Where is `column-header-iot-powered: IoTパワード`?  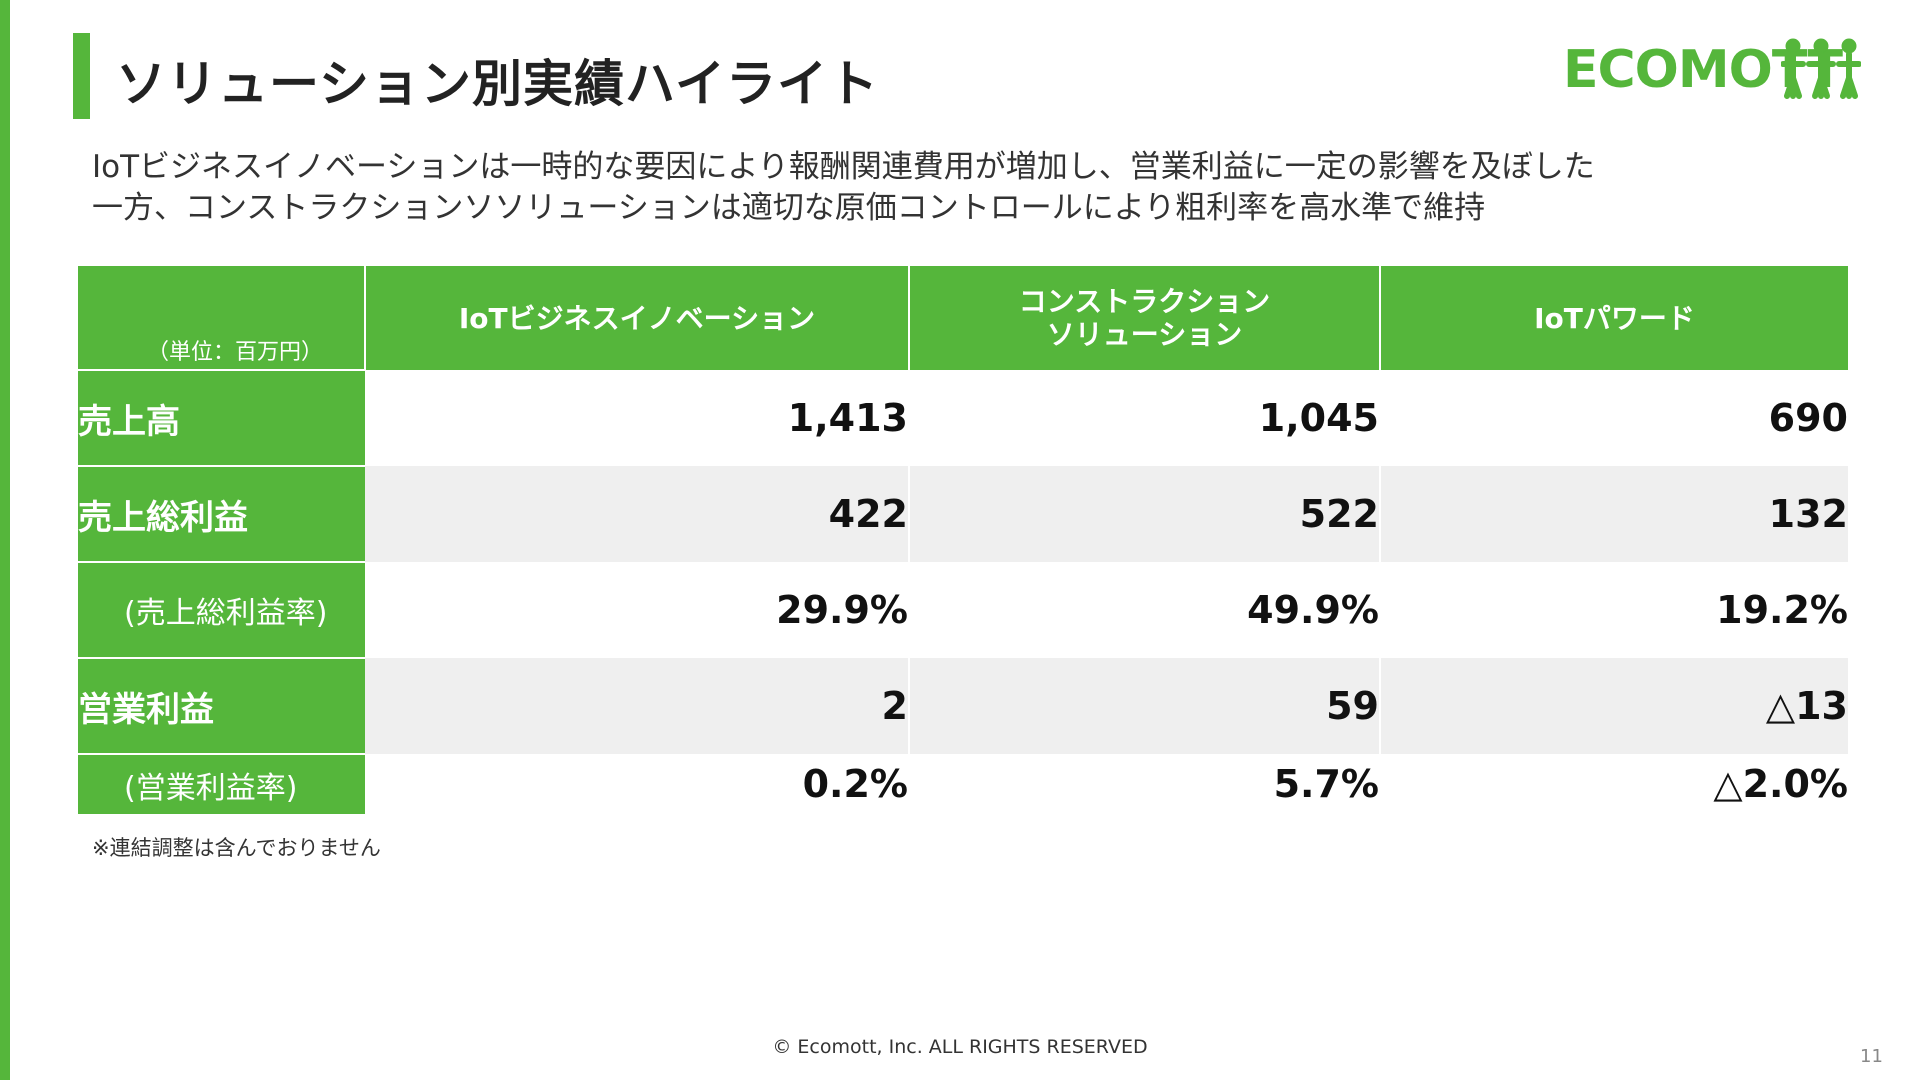 column-header-iot-powered: IoTパワード is located at coordinates (1614, 318).